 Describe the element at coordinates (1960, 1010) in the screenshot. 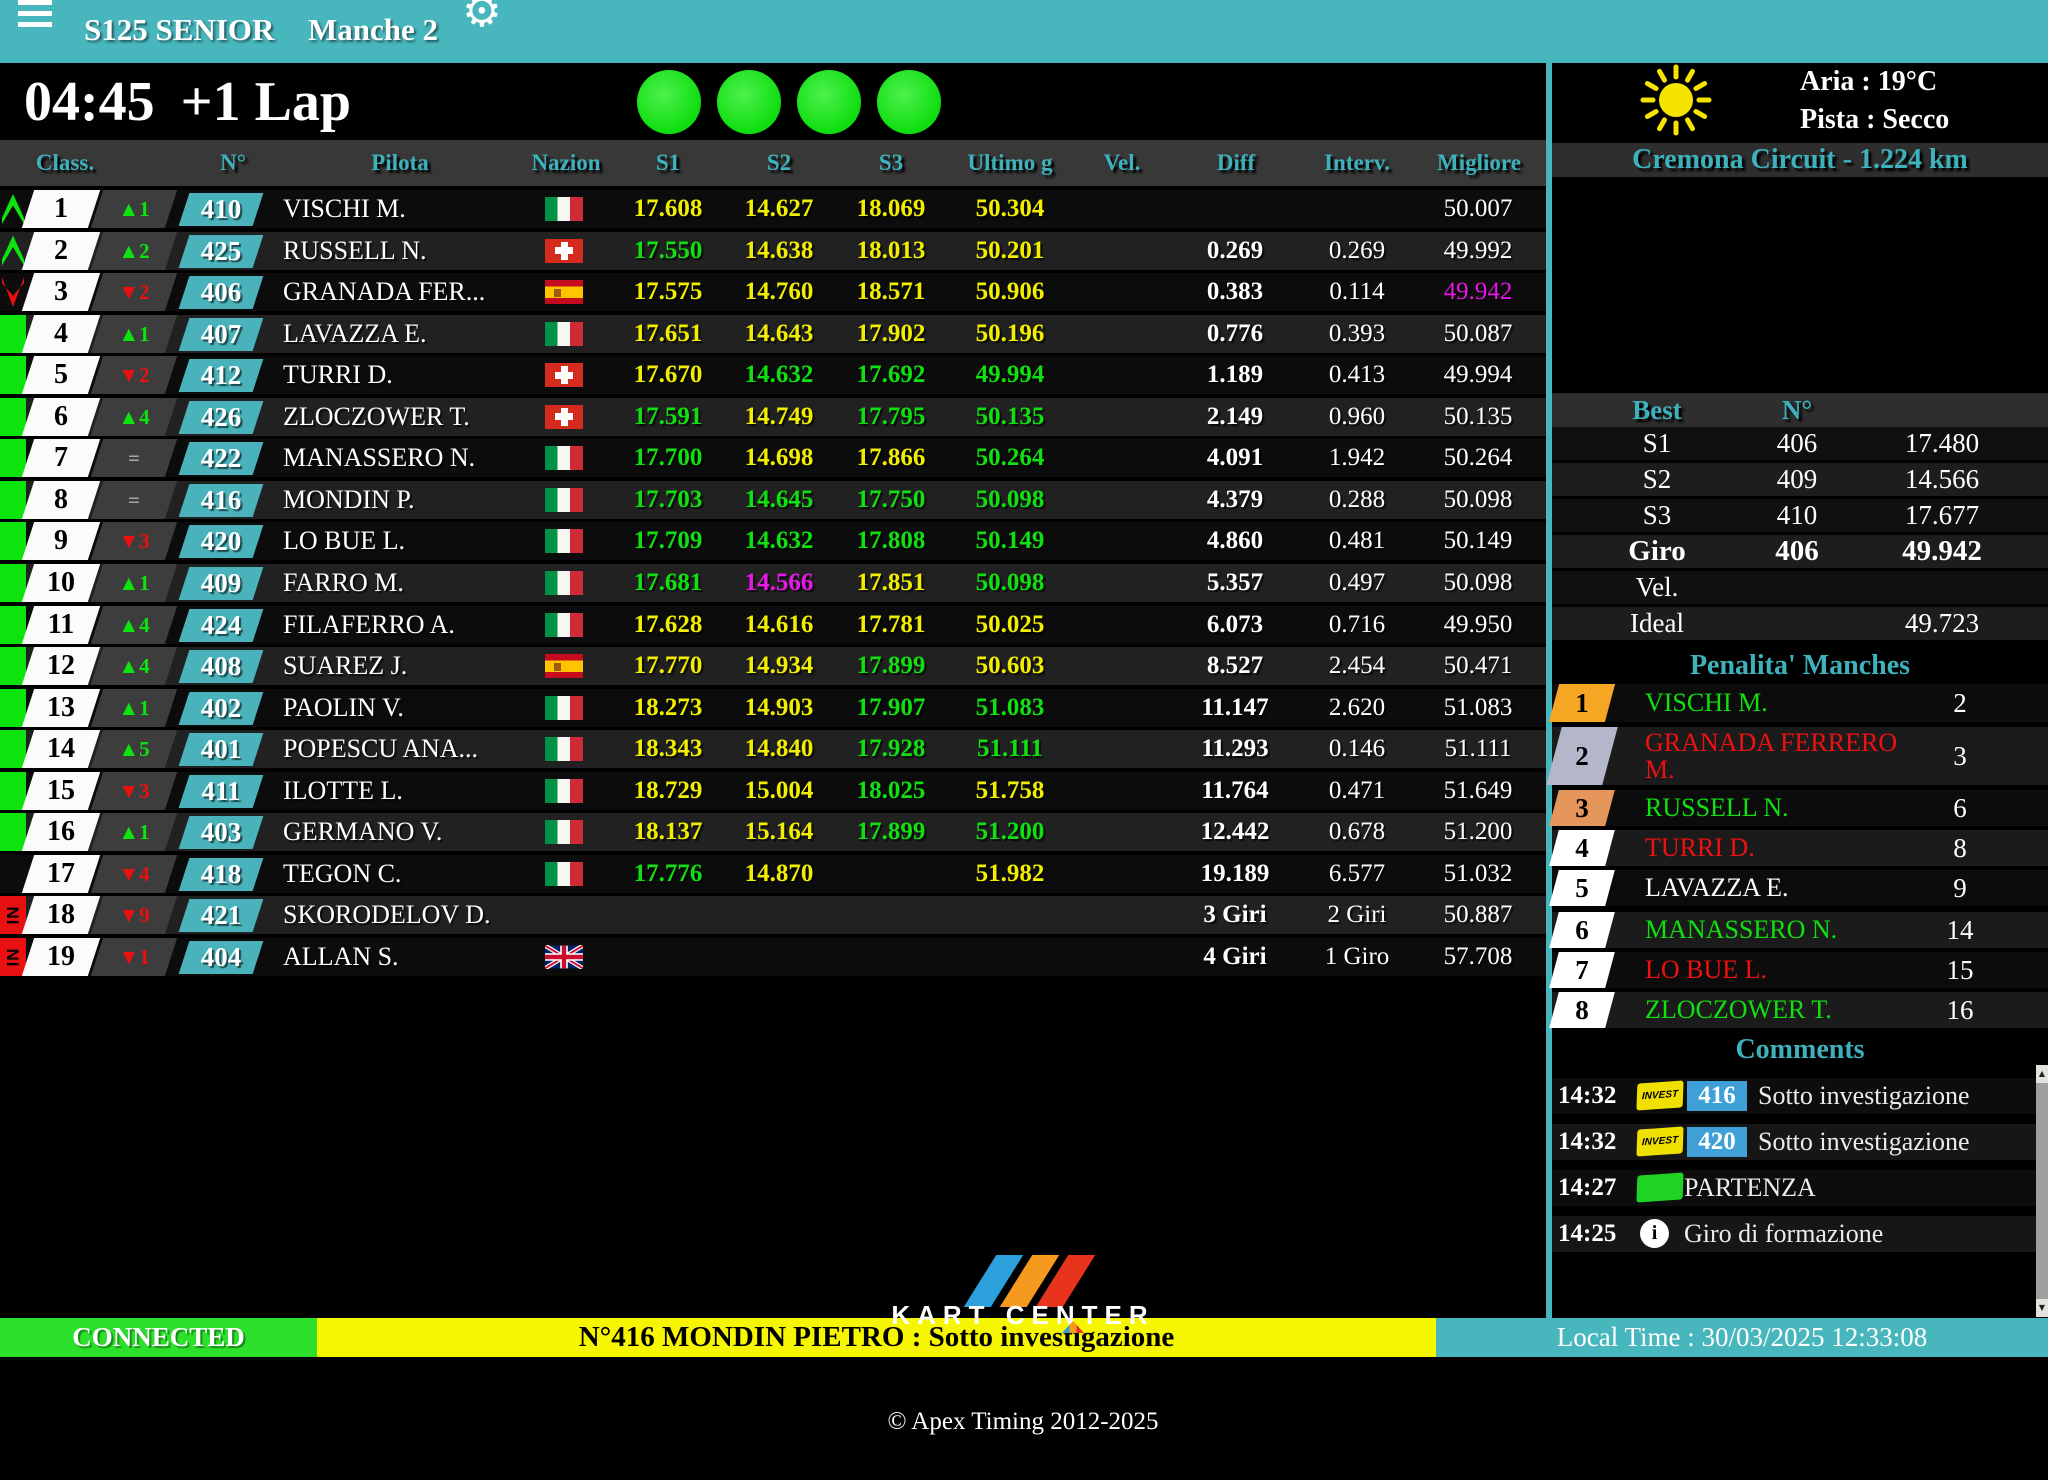

I see `penalty-value: 16` at that location.